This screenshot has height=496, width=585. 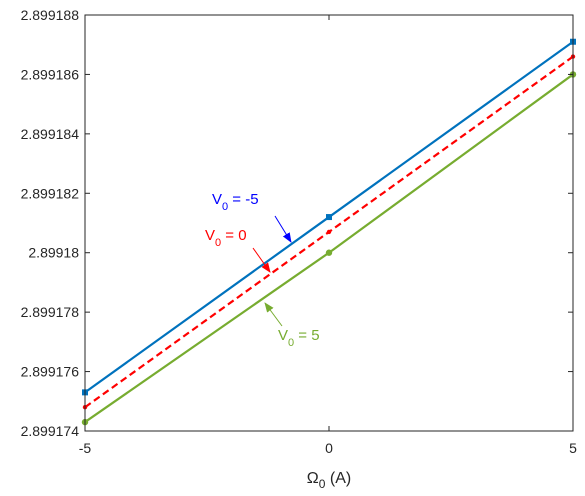 I want to click on y-tick-label-4: 2.899182, so click(x=50, y=193).